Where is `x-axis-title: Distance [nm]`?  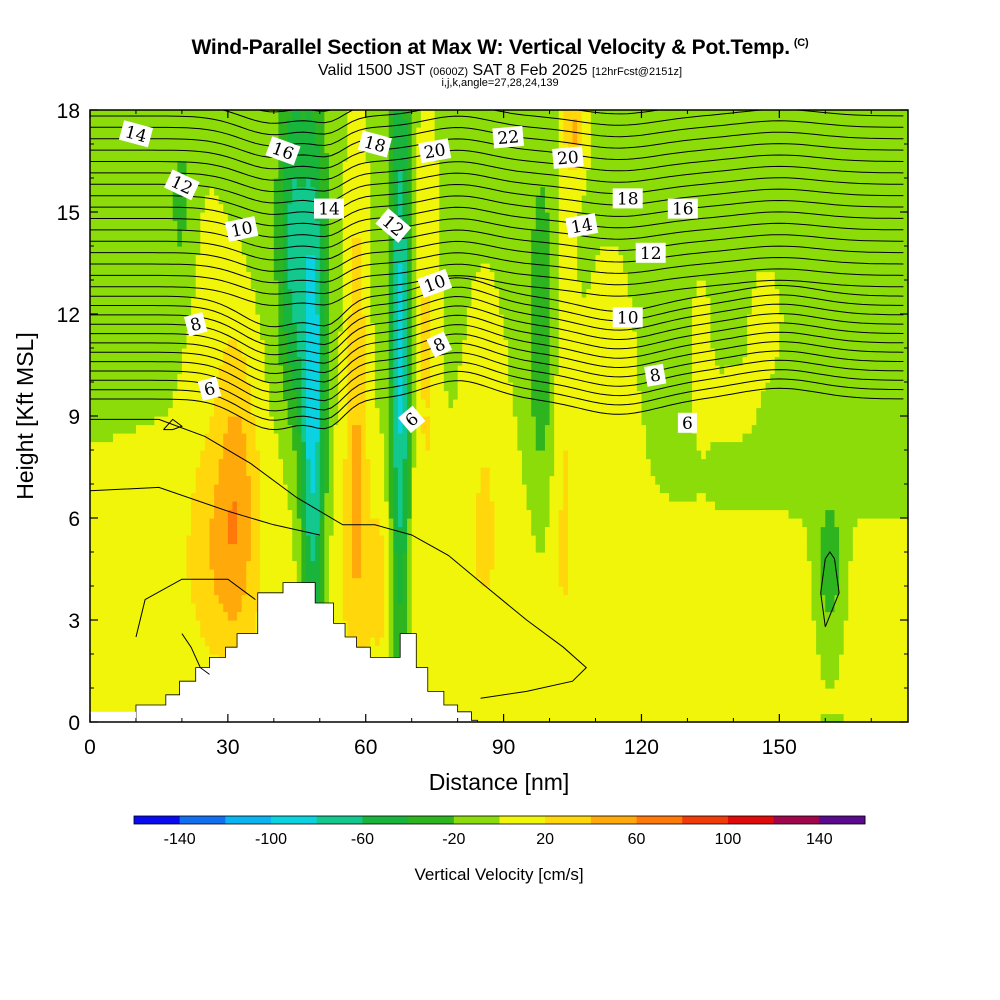
x-axis-title: Distance [nm] is located at coordinates (499, 782).